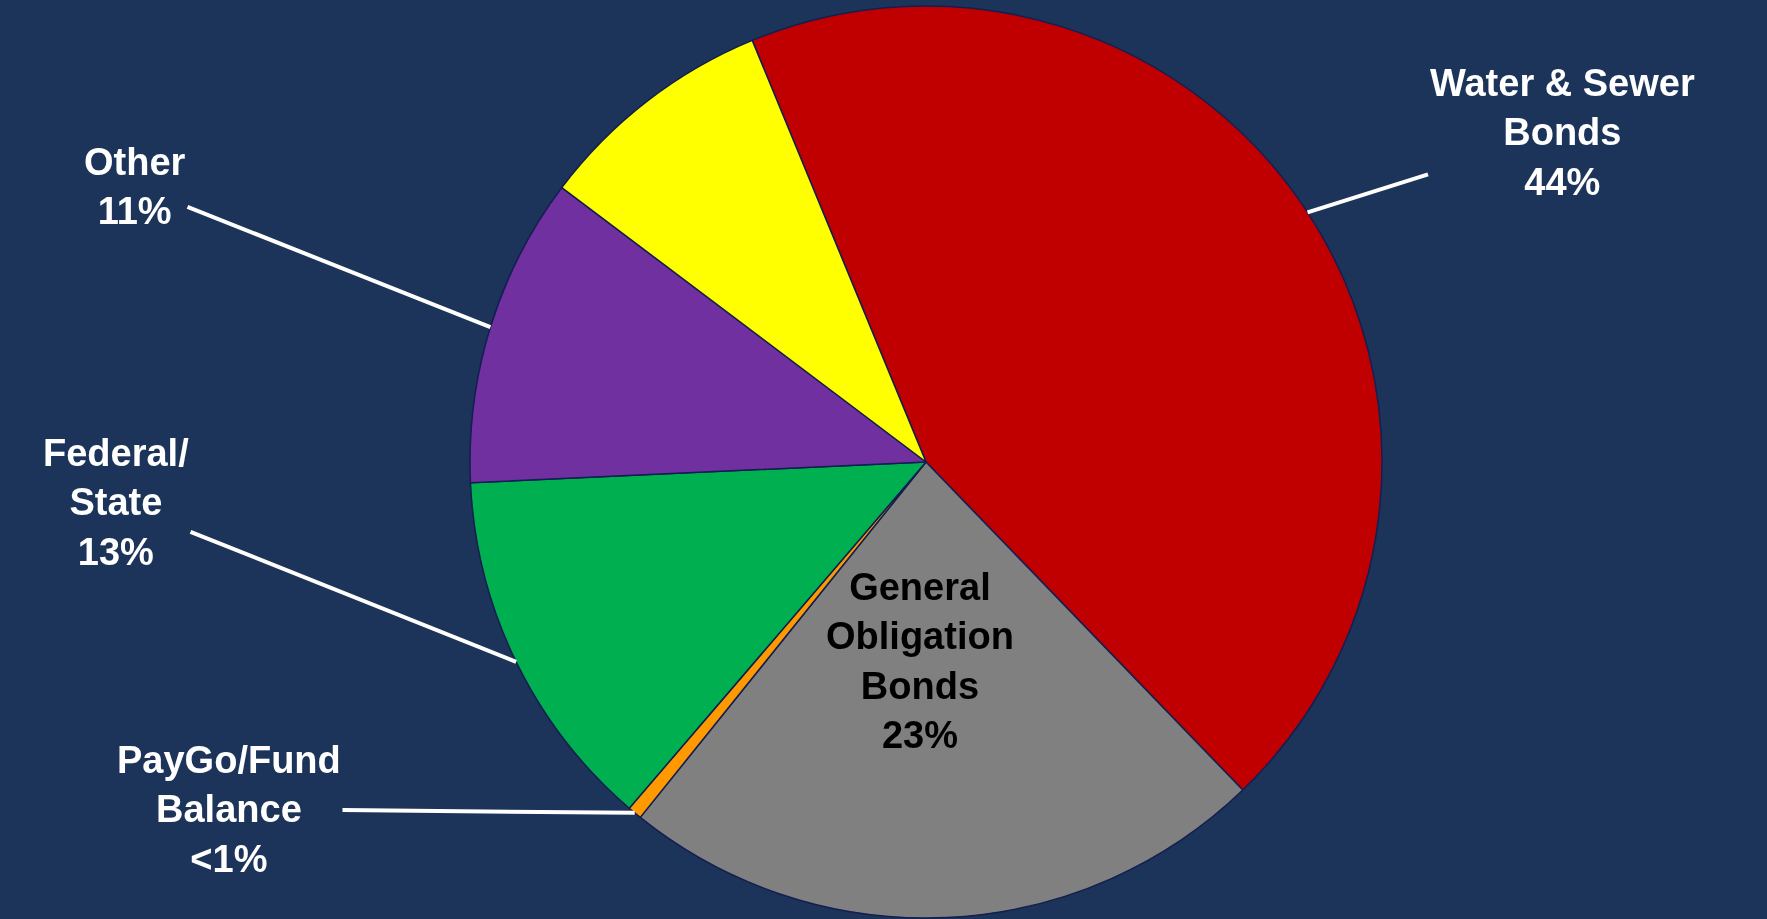 Image resolution: width=1767 pixels, height=919 pixels. What do you see at coordinates (229, 858) in the screenshot?
I see `data-label: <1%` at bounding box center [229, 858].